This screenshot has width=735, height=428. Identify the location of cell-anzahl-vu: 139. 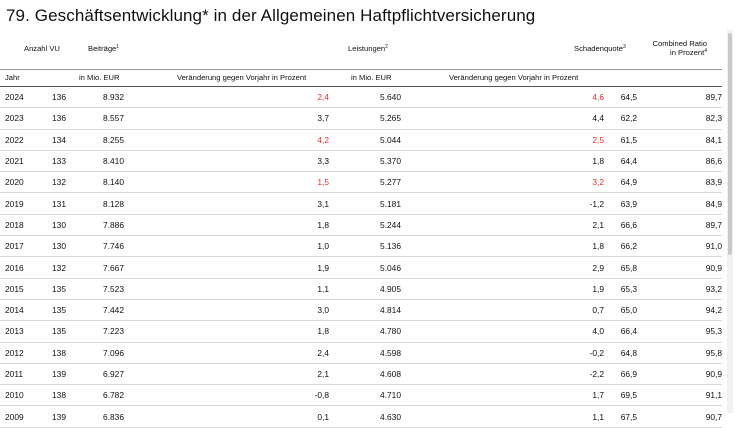
(57, 416).